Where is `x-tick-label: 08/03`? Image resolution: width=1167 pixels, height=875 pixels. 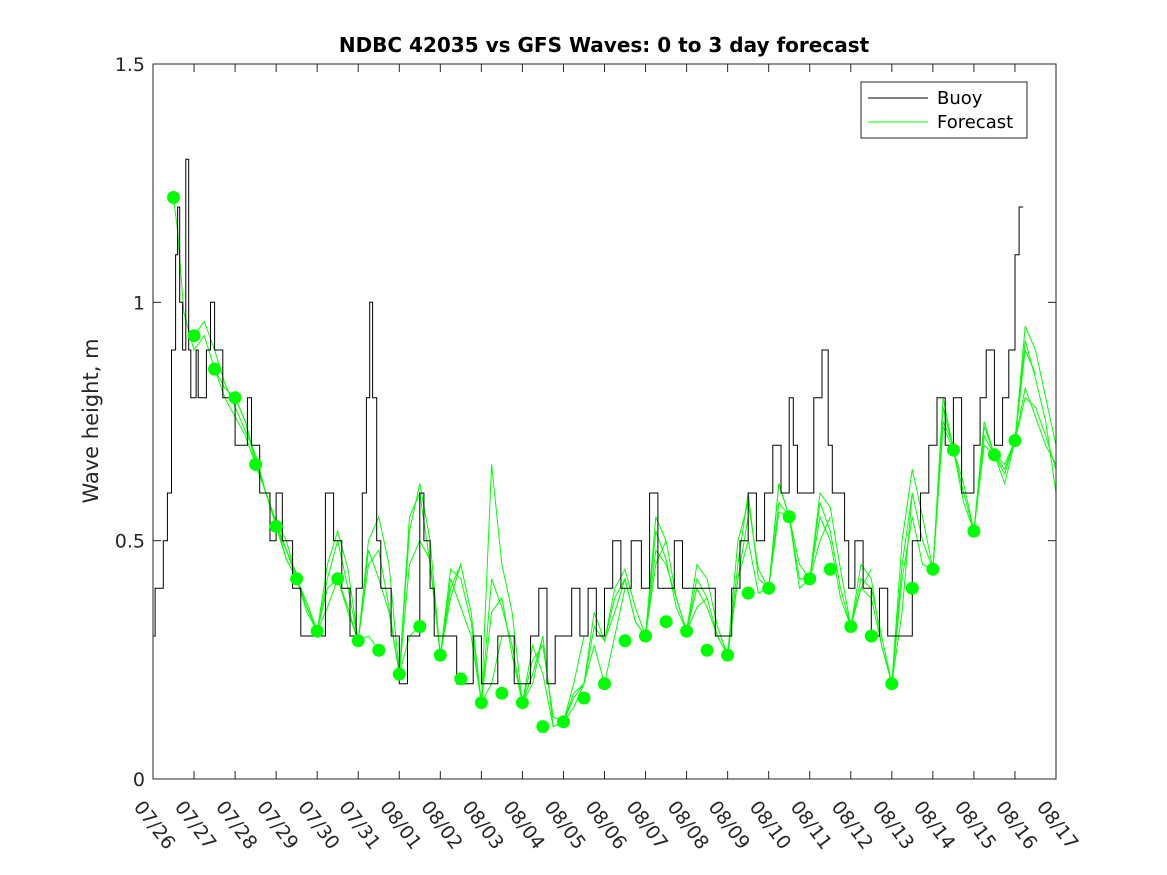 x-tick-label: 08/03 is located at coordinates (482, 825).